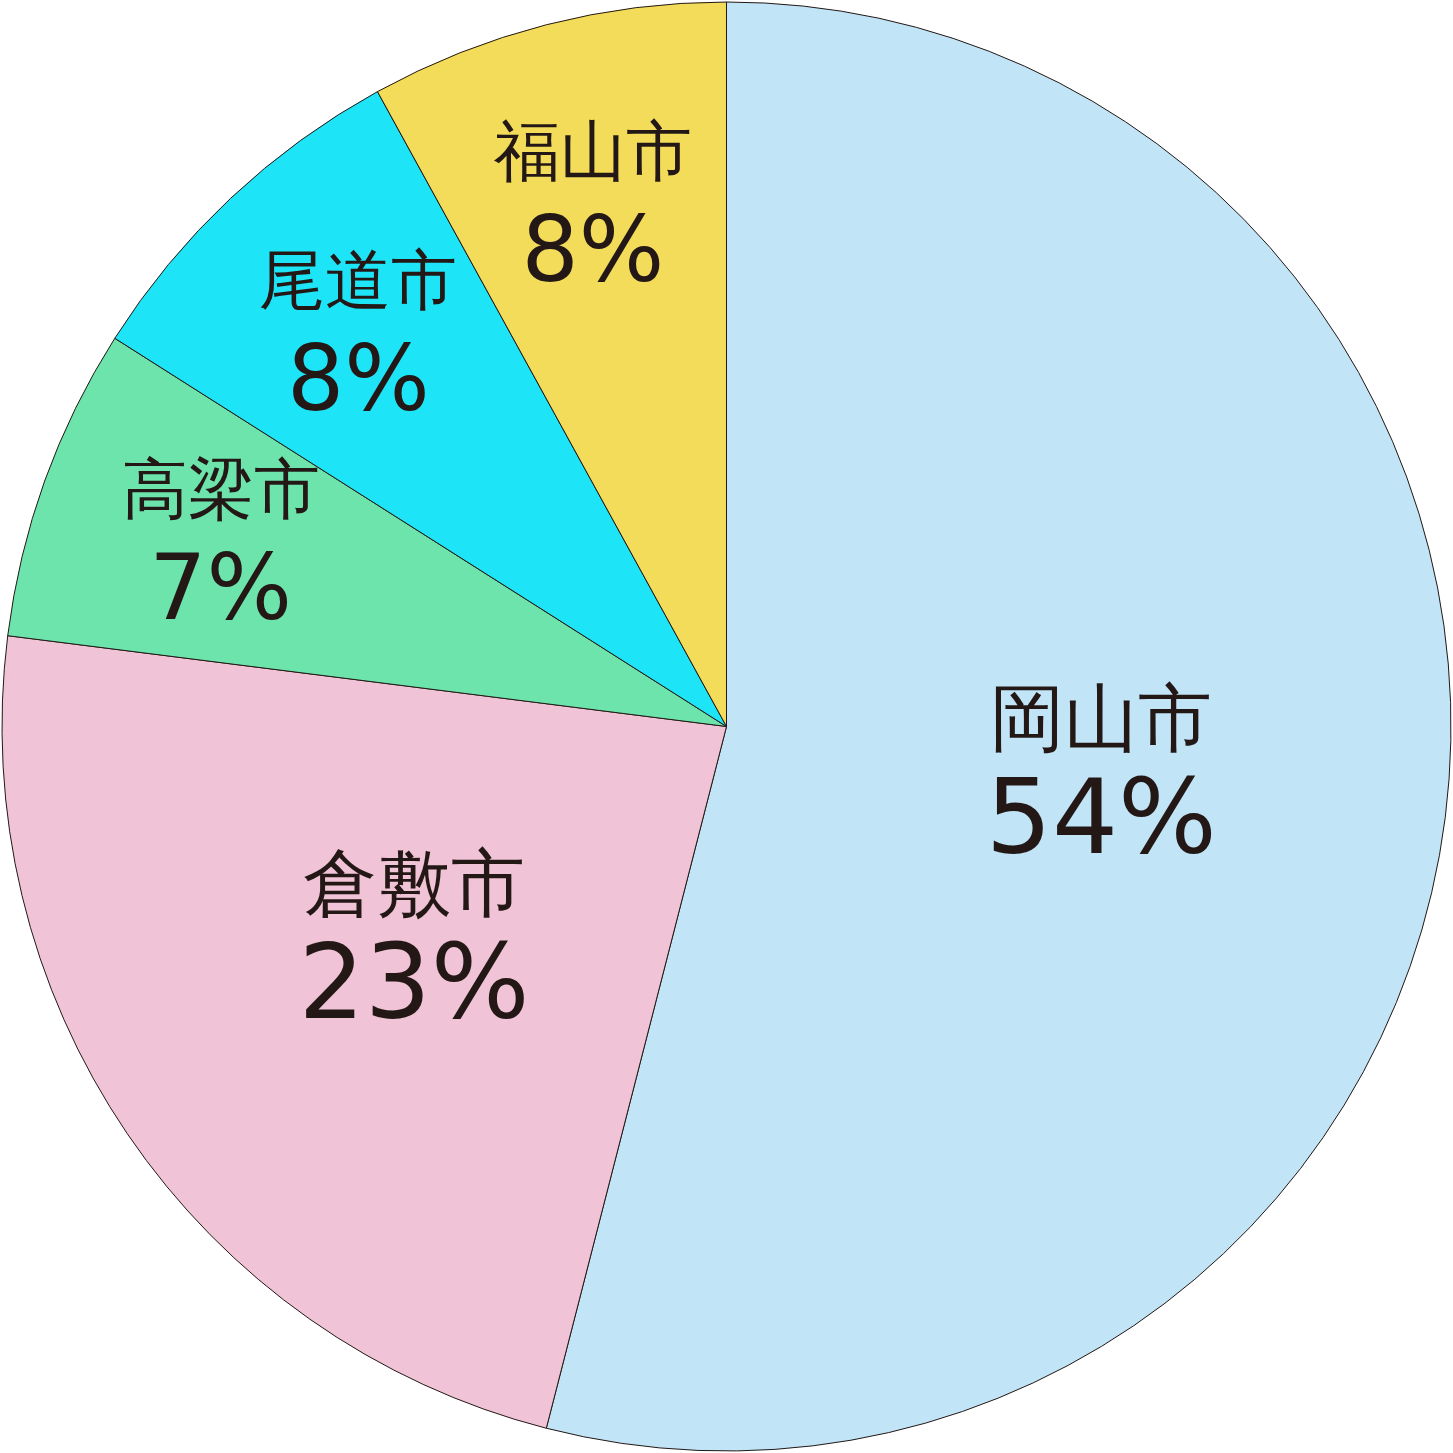 The width and height of the screenshot is (1453, 1453). I want to click on slice-label: 福山市, so click(592, 151).